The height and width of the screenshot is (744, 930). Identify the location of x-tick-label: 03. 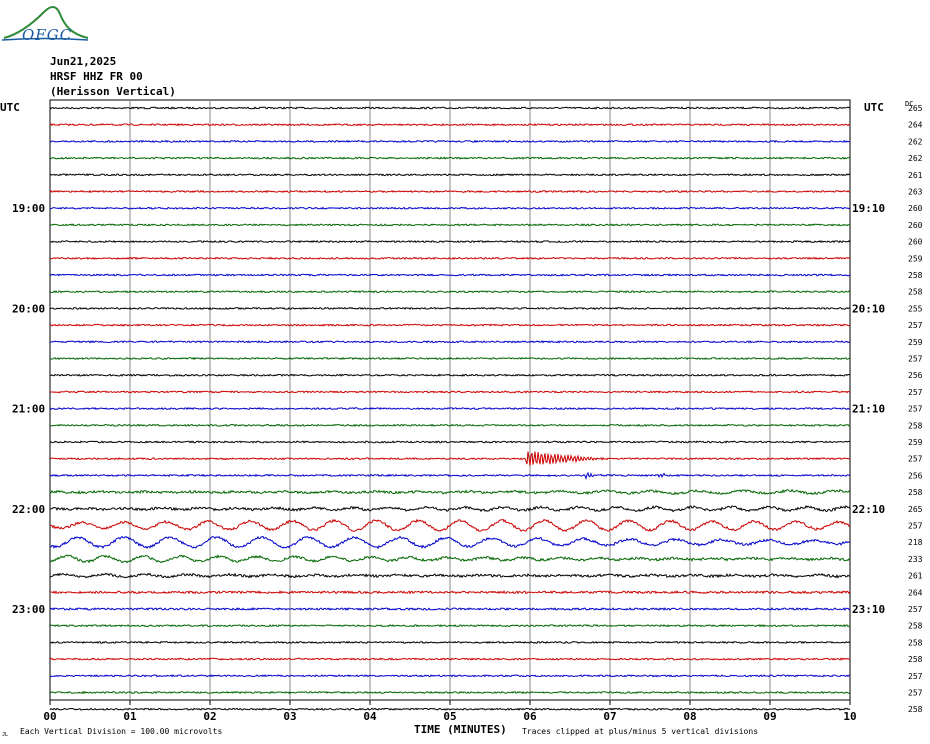
(289, 716).